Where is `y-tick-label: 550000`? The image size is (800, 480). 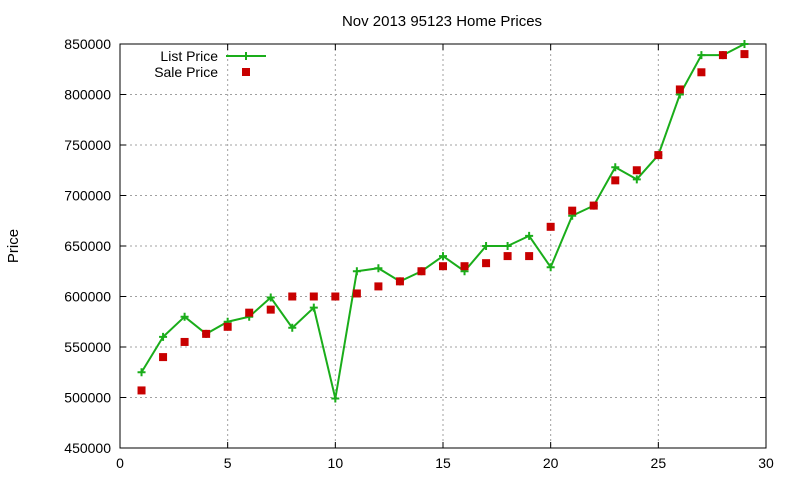
y-tick-label: 550000 is located at coordinates (87, 347).